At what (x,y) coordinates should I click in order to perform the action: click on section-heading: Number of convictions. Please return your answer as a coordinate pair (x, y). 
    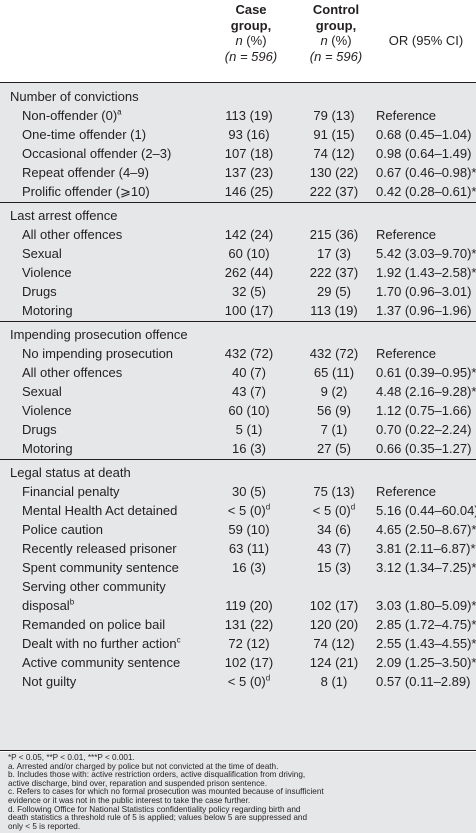
    Looking at the image, I should click on (74, 96).